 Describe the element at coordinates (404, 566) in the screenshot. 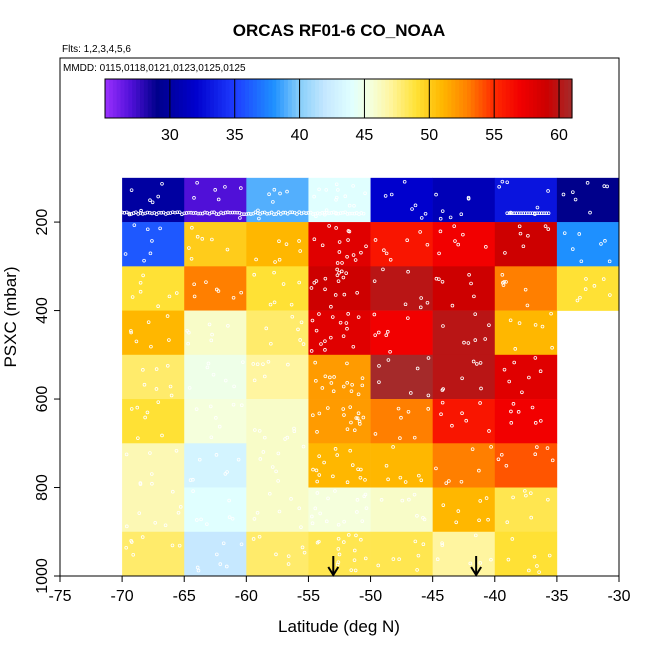

I see `latitude-markers` at that location.